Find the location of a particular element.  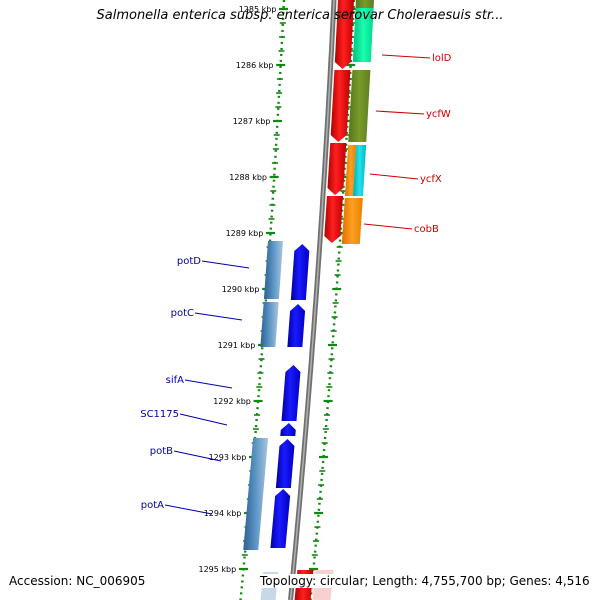

gene-label-potb: potB is located at coordinates (161, 451).